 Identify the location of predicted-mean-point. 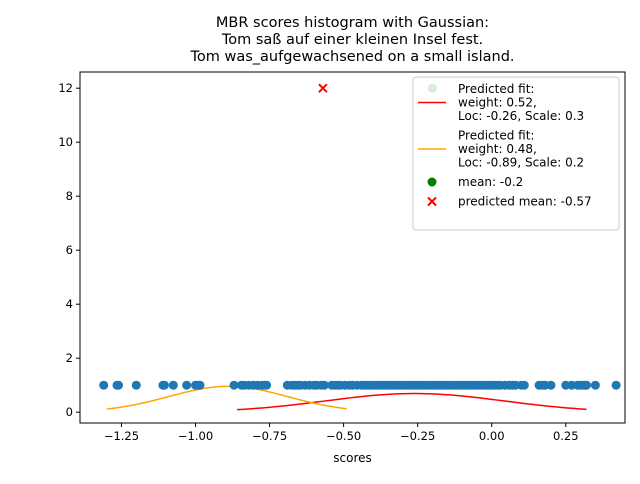
(323, 88).